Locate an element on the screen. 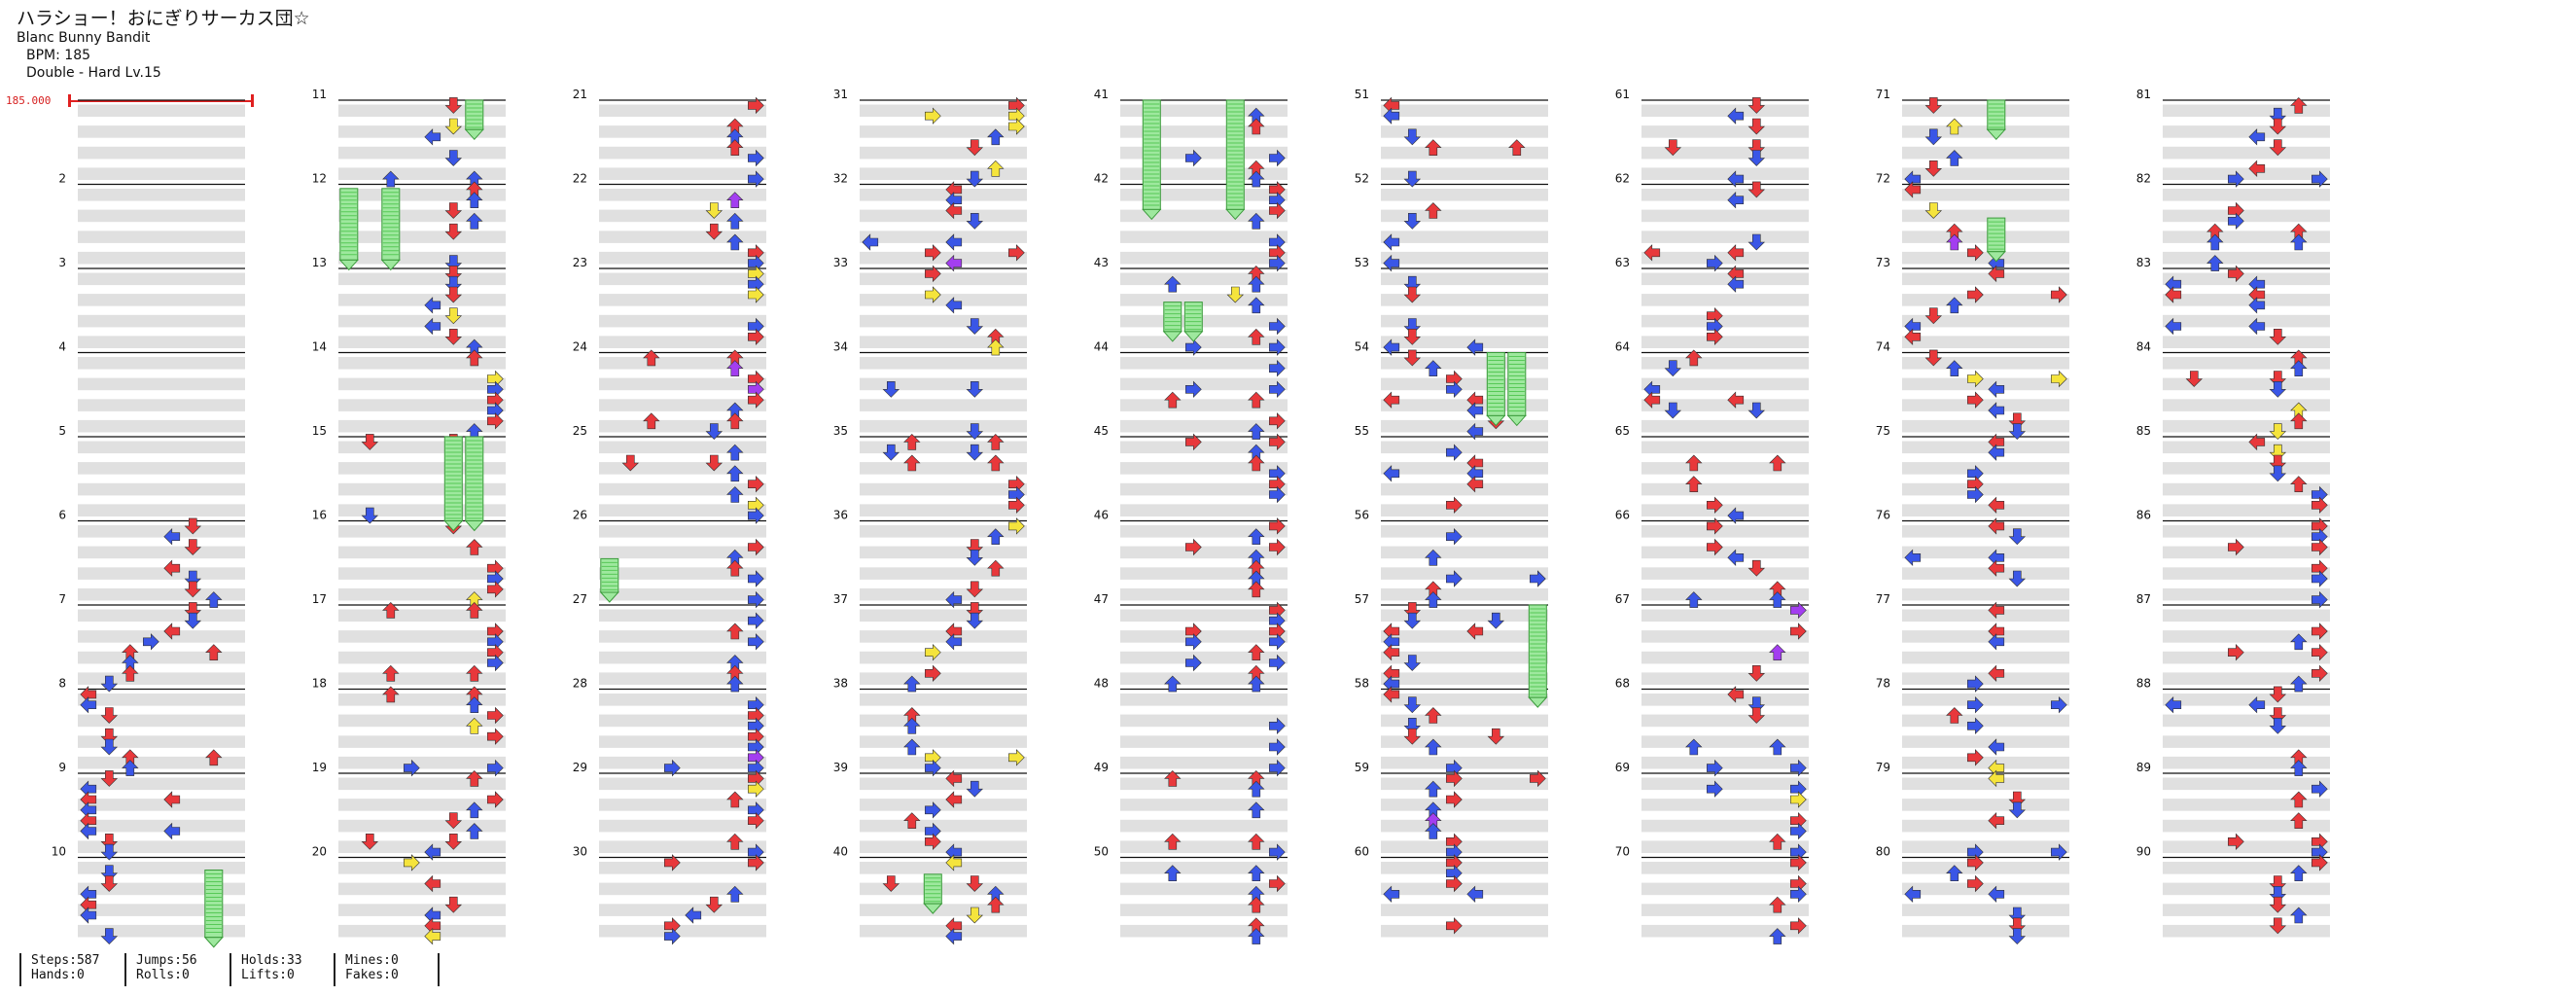 Image resolution: width=2576 pixels, height=996 pixels. measure-number: 43 is located at coordinates (1102, 262).